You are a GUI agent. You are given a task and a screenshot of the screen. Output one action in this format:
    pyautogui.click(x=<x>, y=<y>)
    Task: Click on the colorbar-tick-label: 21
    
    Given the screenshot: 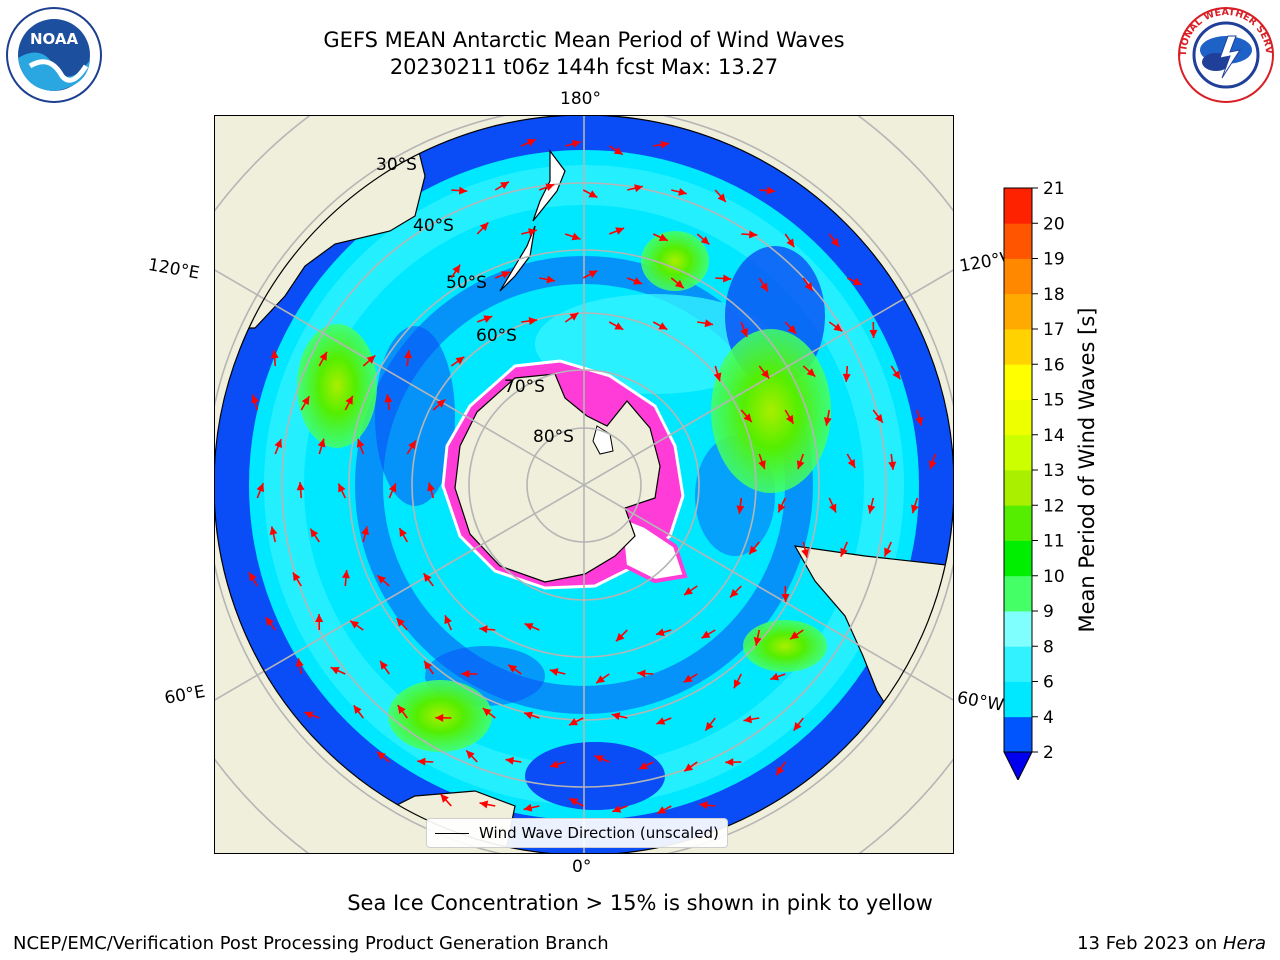 What is the action you would take?
    pyautogui.click(x=1054, y=189)
    